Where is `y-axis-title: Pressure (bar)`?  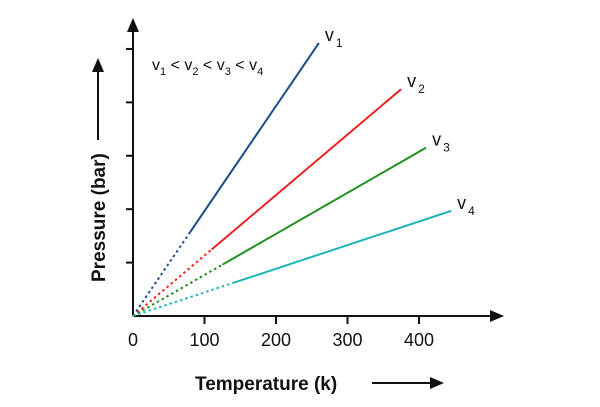
y-axis-title: Pressure (bar) is located at coordinates (99, 217).